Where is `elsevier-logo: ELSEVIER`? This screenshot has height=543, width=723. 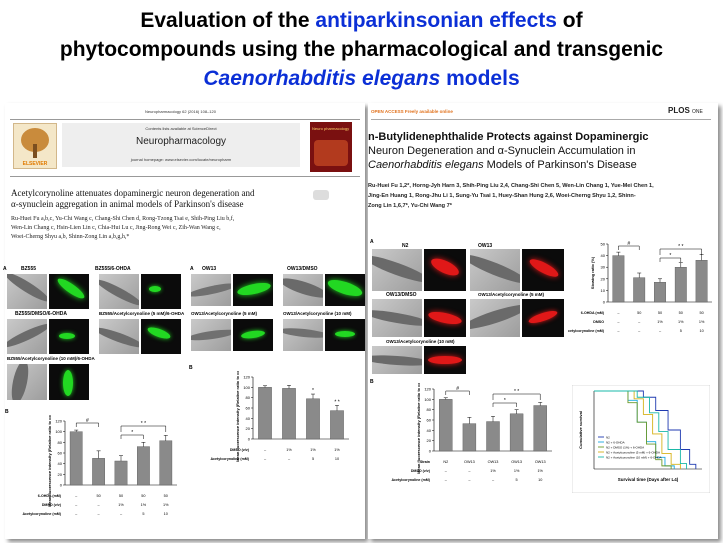
elsevier-logo: ELSEVIER is located at coordinates (35, 146).